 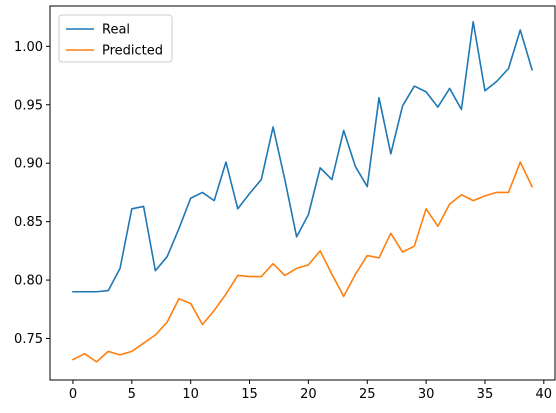 What do you see at coordinates (426, 394) in the screenshot?
I see `x-tick-label: 30` at bounding box center [426, 394].